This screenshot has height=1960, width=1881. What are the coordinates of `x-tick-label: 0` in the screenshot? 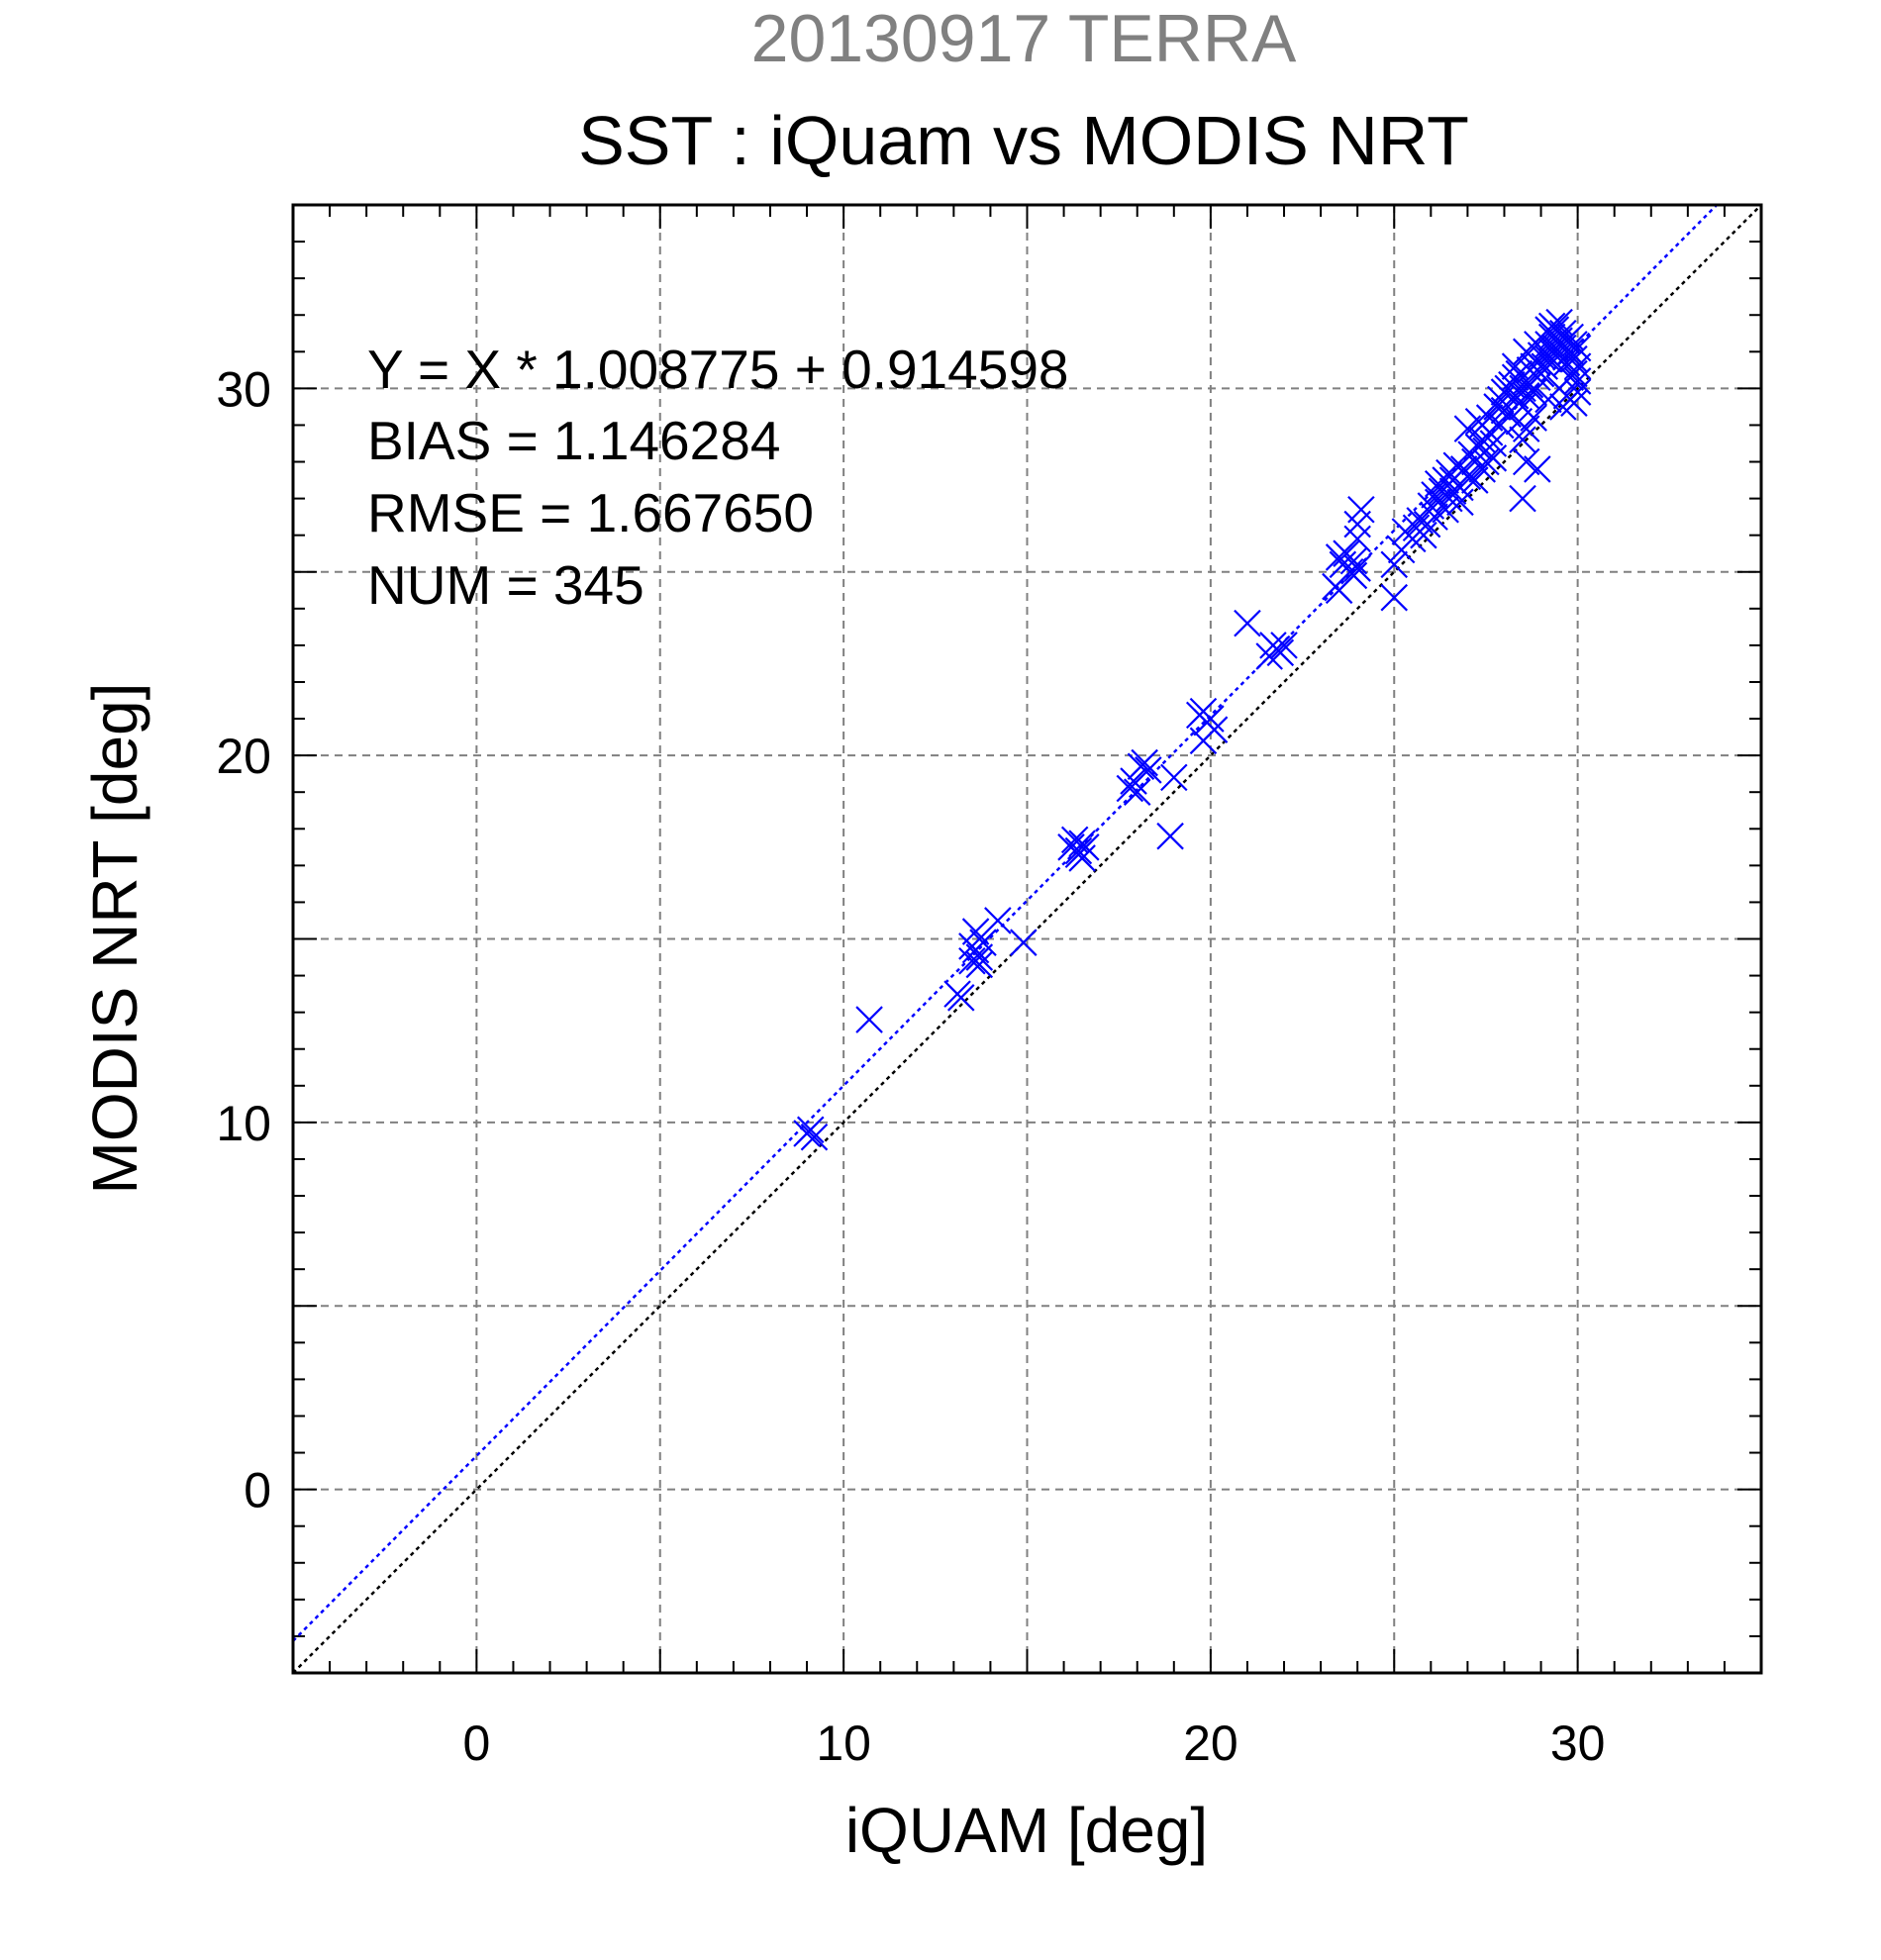 It's located at (476, 1743).